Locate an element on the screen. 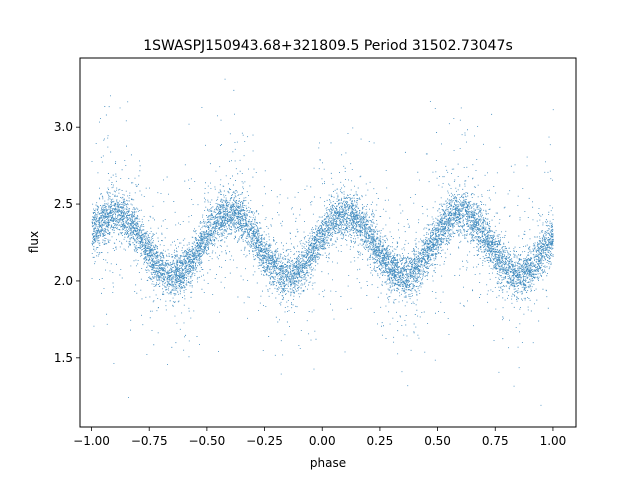 This screenshot has height=480, width=640. y-tick-label: 2.0 is located at coordinates (63, 281).